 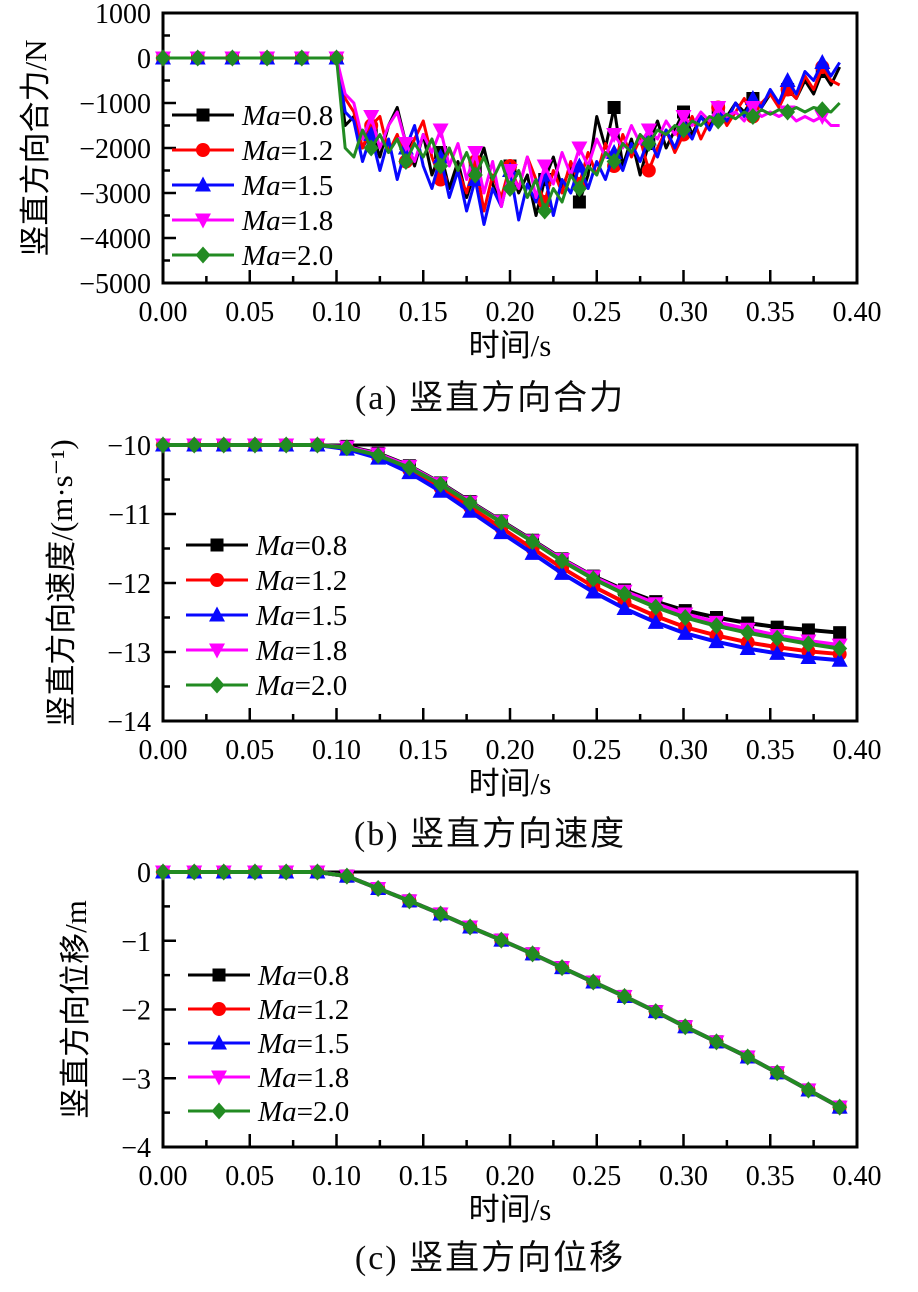 What do you see at coordinates (115, 239) in the screenshot?
I see `y-tick-label: −4000` at bounding box center [115, 239].